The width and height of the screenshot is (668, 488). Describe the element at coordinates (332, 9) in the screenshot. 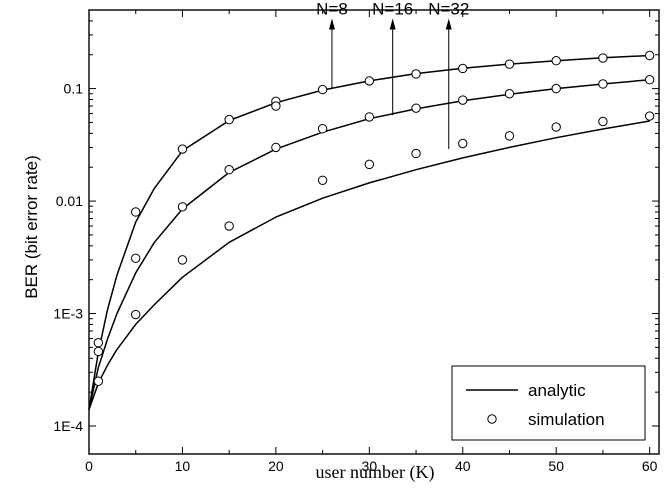

I see `annotation-label: N=8` at that location.